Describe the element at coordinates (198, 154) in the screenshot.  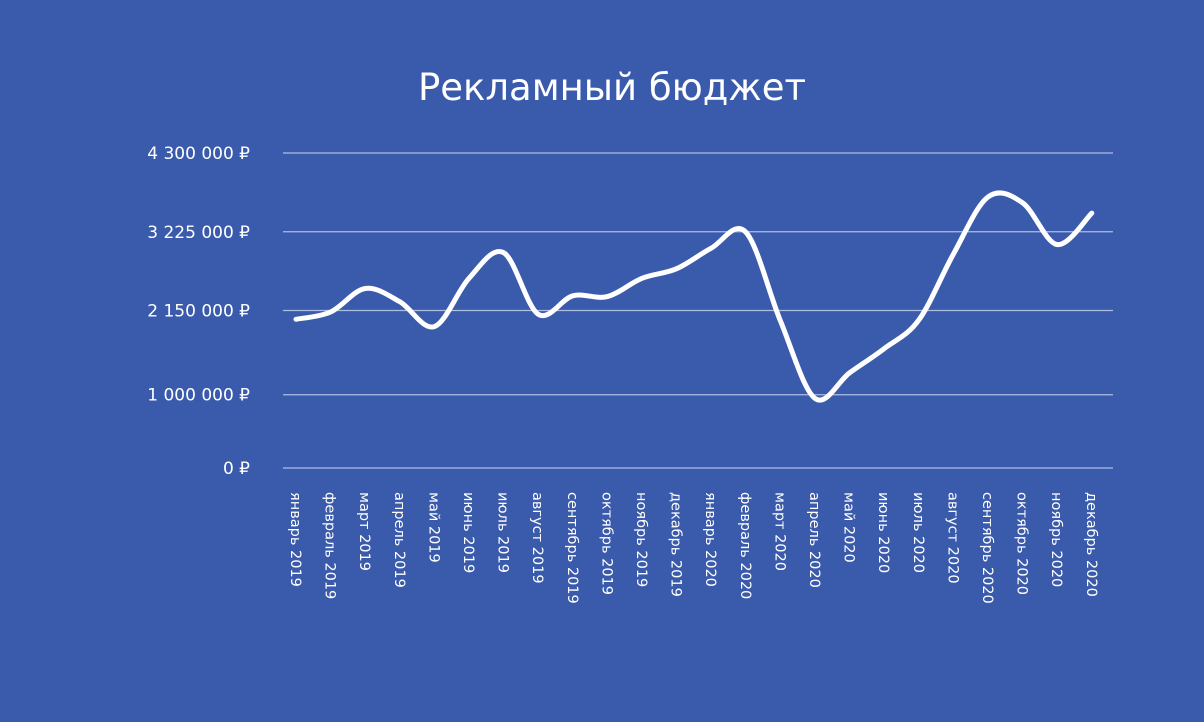
I see `y-tick-label: 4 300 000 ₽` at that location.